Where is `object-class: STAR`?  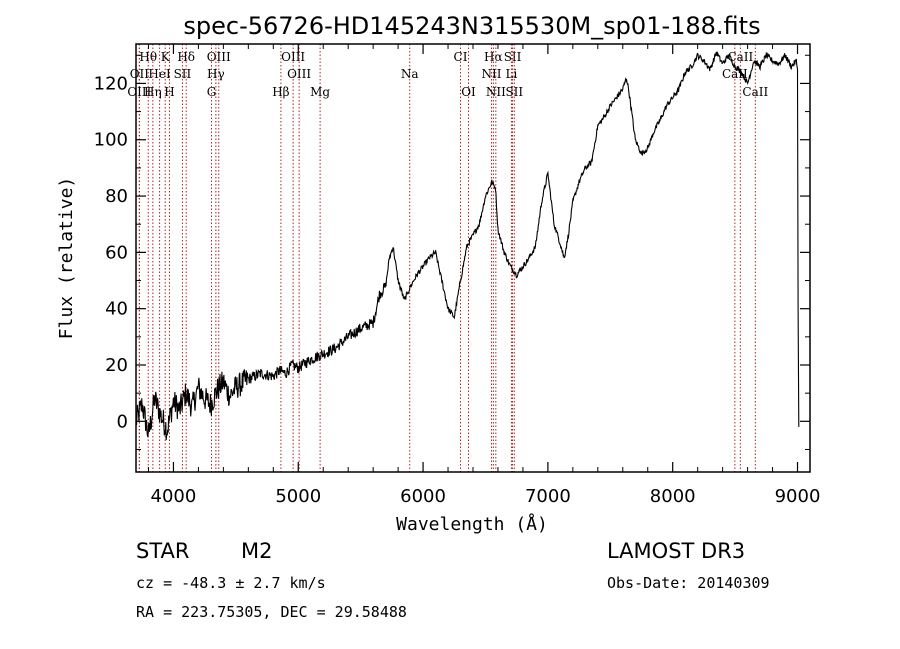 object-class: STAR is located at coordinates (163, 551).